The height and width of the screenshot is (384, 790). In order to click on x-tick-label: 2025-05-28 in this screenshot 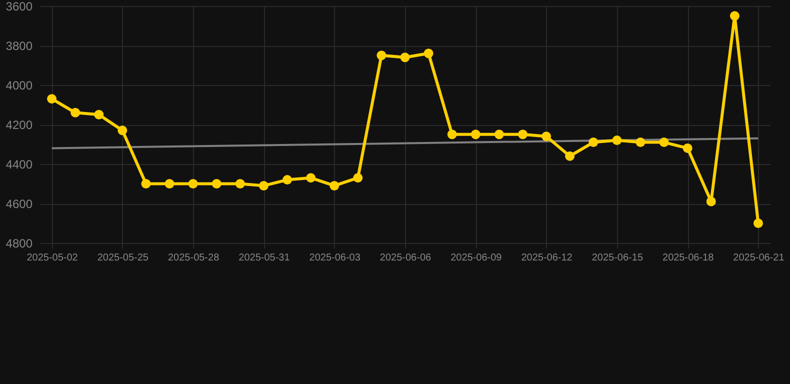, I will do `click(194, 258)`.